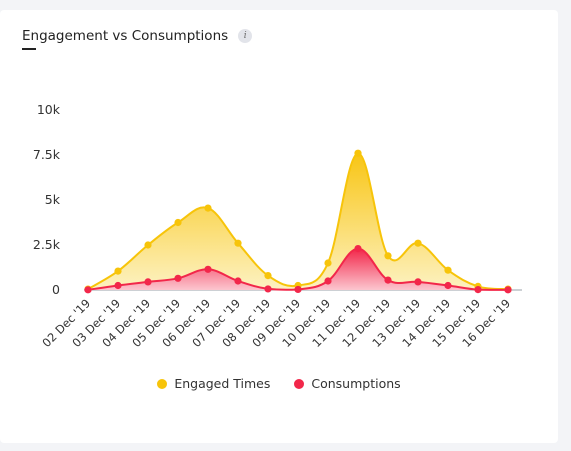  I want to click on y-axis: 0 2.5k 5k 7.5k 10k, so click(47, 199).